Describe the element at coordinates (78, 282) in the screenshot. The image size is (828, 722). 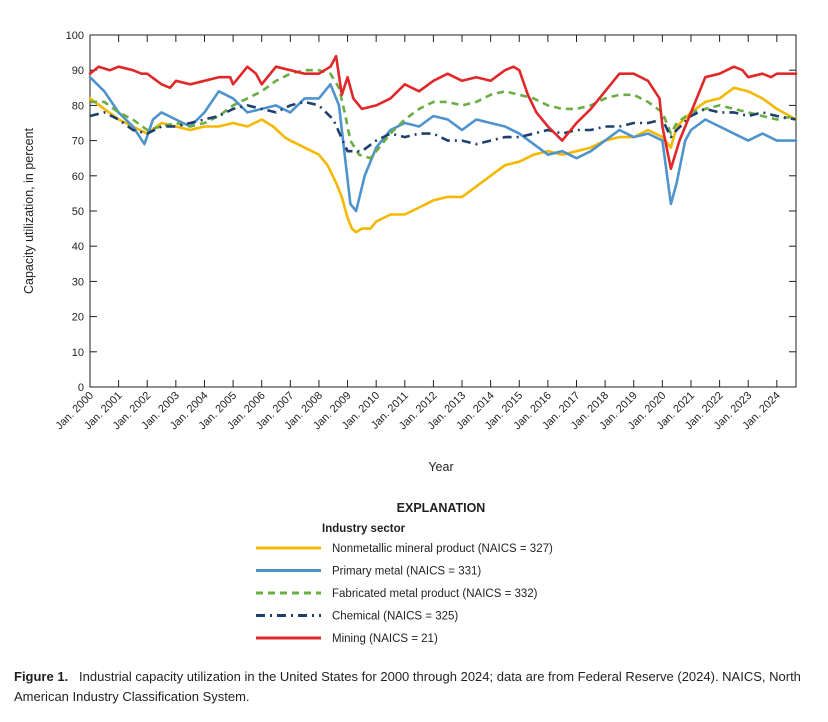
I see `y-tick-label: 30` at that location.